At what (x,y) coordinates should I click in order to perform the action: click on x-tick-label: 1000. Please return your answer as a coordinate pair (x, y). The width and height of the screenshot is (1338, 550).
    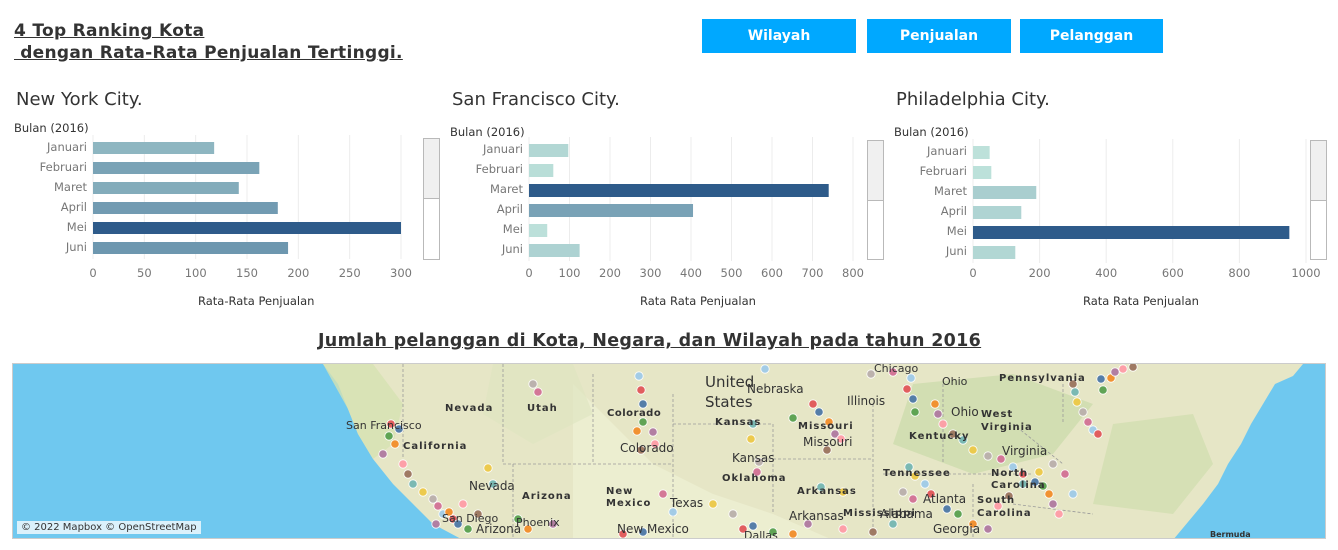
    Looking at the image, I should click on (1305, 273).